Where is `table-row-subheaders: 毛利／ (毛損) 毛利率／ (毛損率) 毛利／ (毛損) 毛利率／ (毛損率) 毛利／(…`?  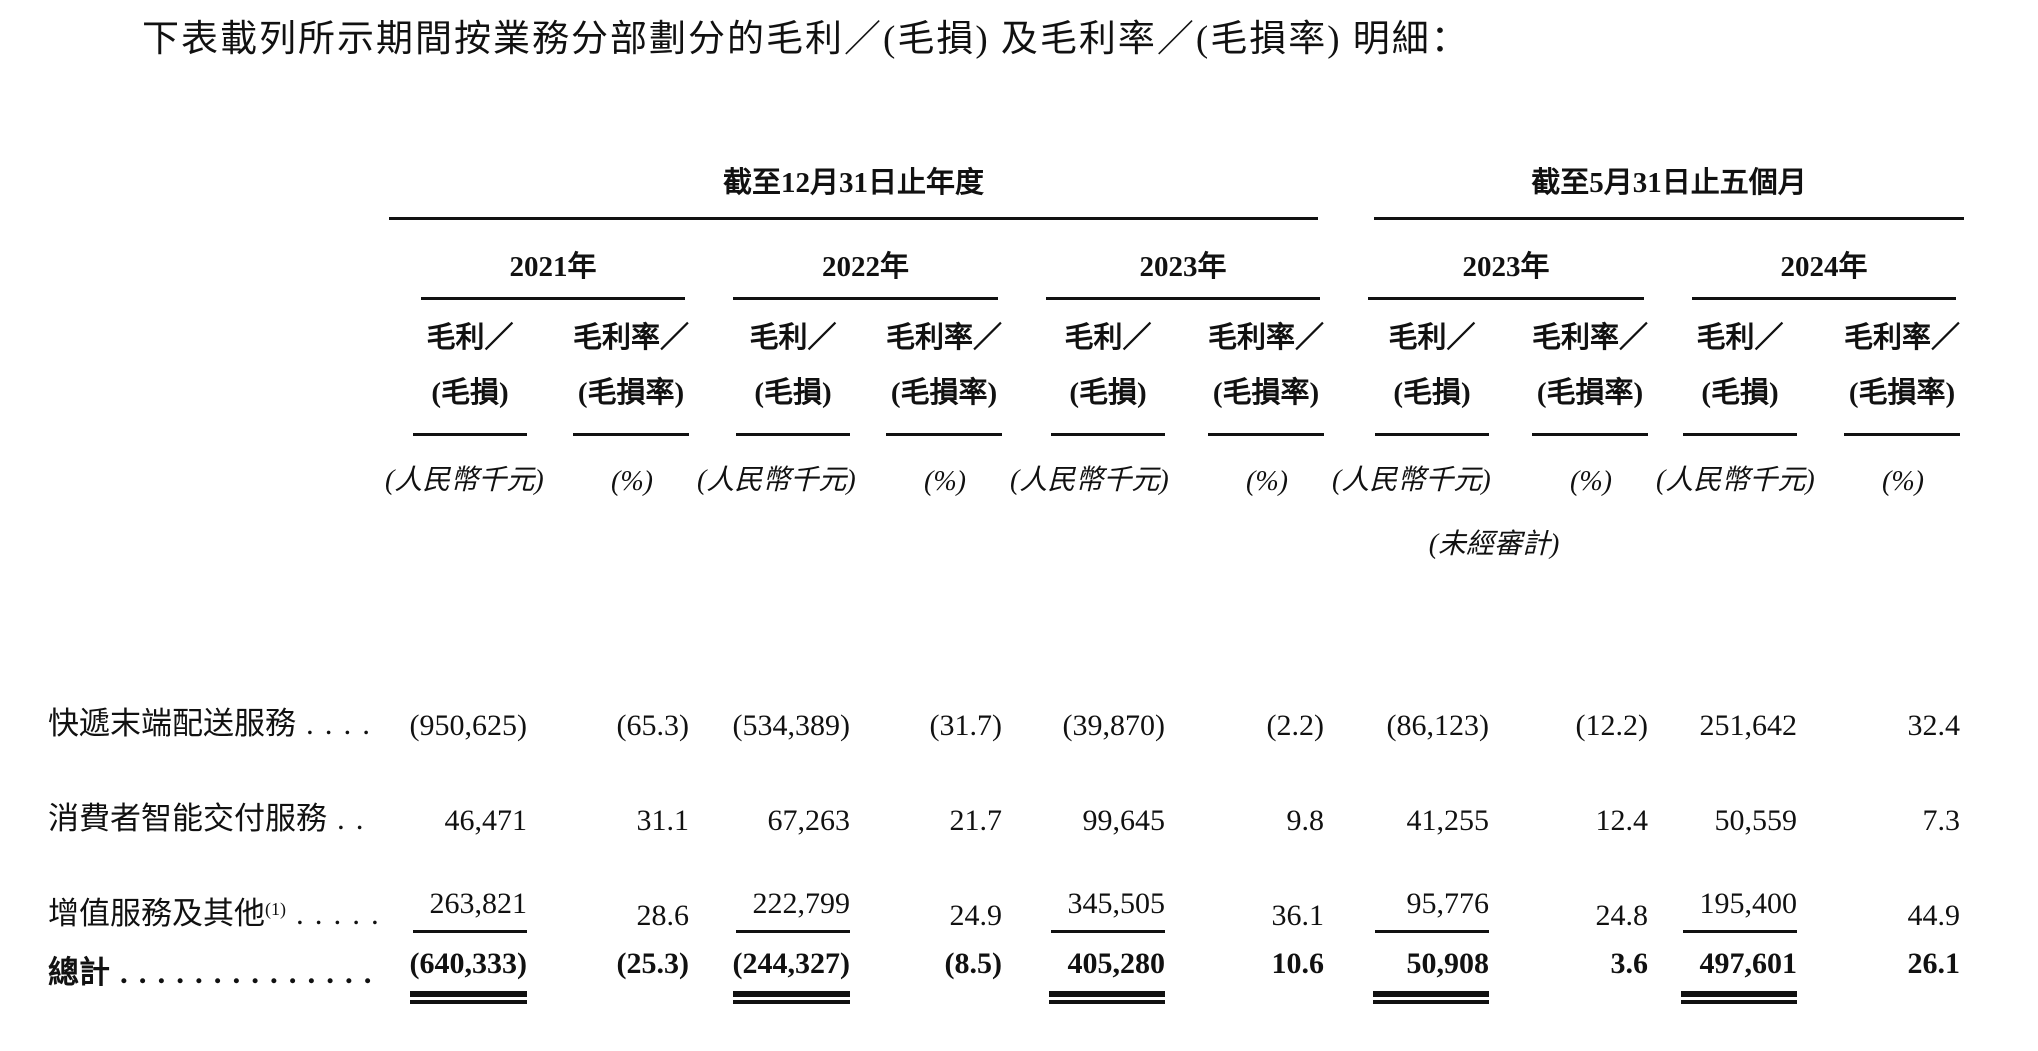
table-row-subheaders: 毛利／ (毛損) 毛利率／ (毛損率) 毛利／ (毛損) 毛利率／ (毛損率) 毛利／(… is located at coordinates (1019, 368).